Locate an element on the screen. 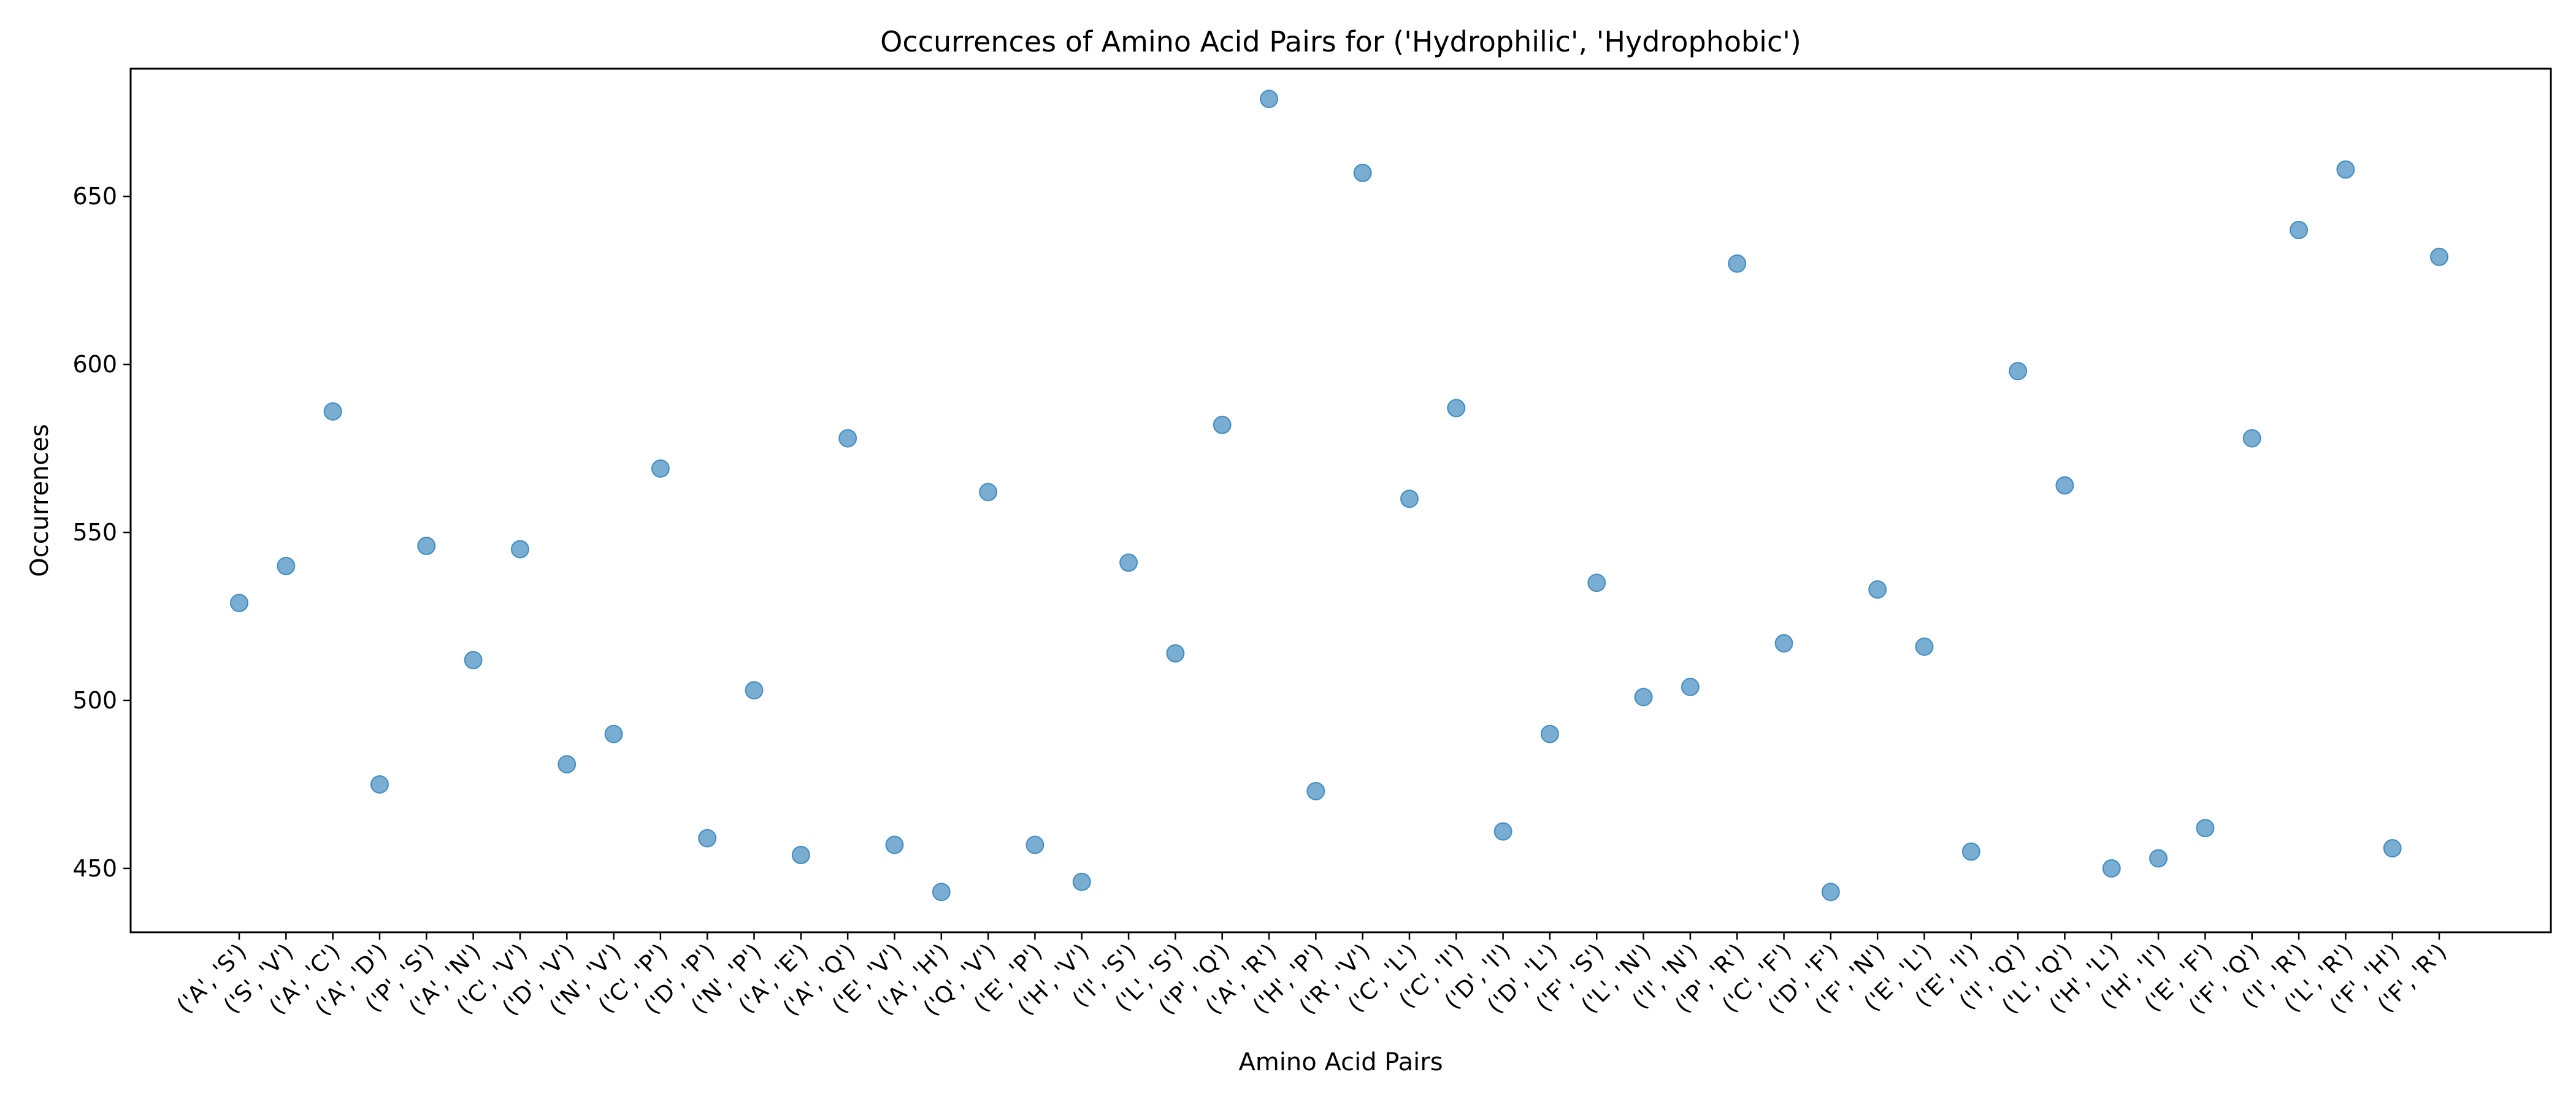 The height and width of the screenshot is (1104, 2576). y-tick-label: 600 is located at coordinates (94, 364).